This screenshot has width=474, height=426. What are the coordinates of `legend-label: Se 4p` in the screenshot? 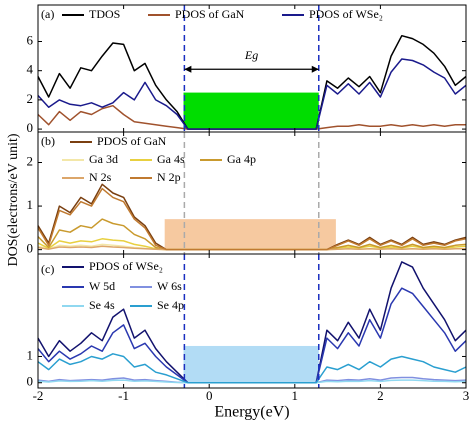 It's located at (170, 305).